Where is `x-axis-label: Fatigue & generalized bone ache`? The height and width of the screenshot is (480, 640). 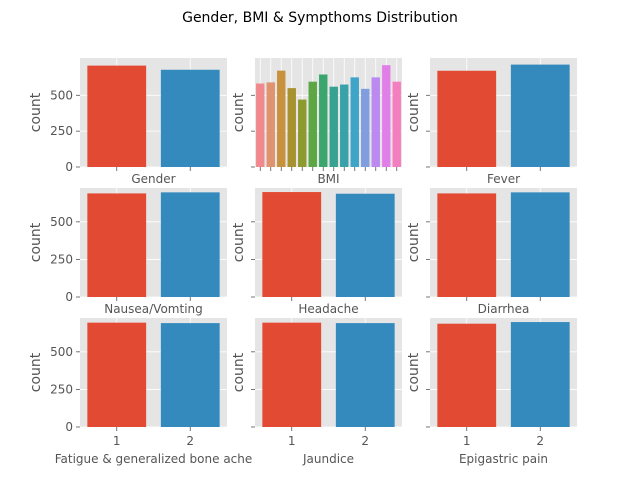
x-axis-label: Fatigue & generalized bone ache is located at coordinates (154, 459).